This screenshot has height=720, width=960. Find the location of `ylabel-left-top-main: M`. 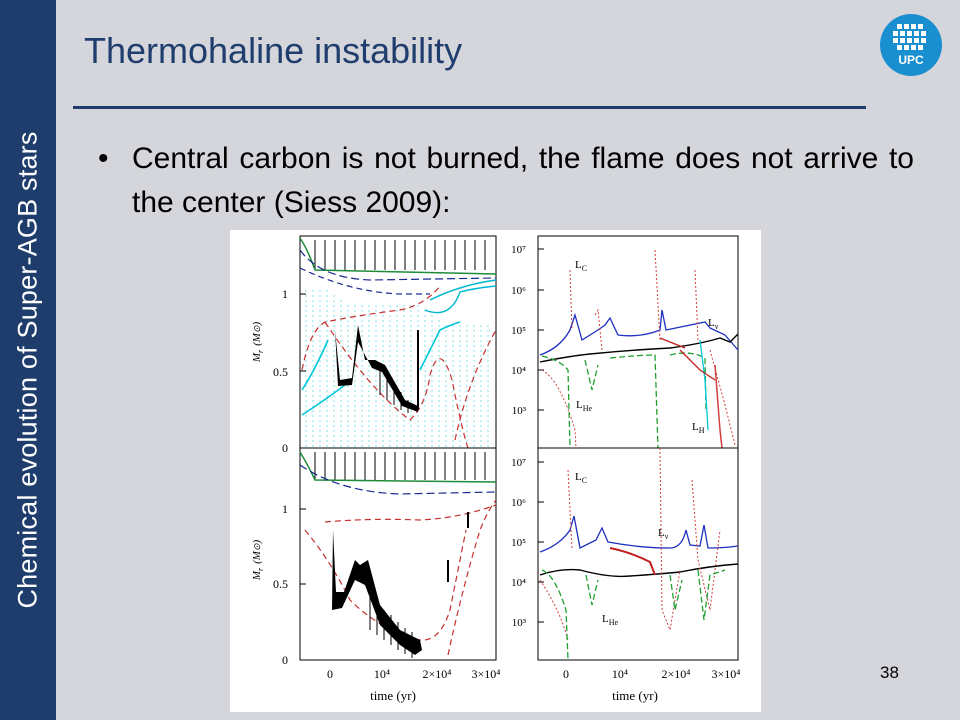

ylabel-left-top-main: M is located at coordinates (257, 357).